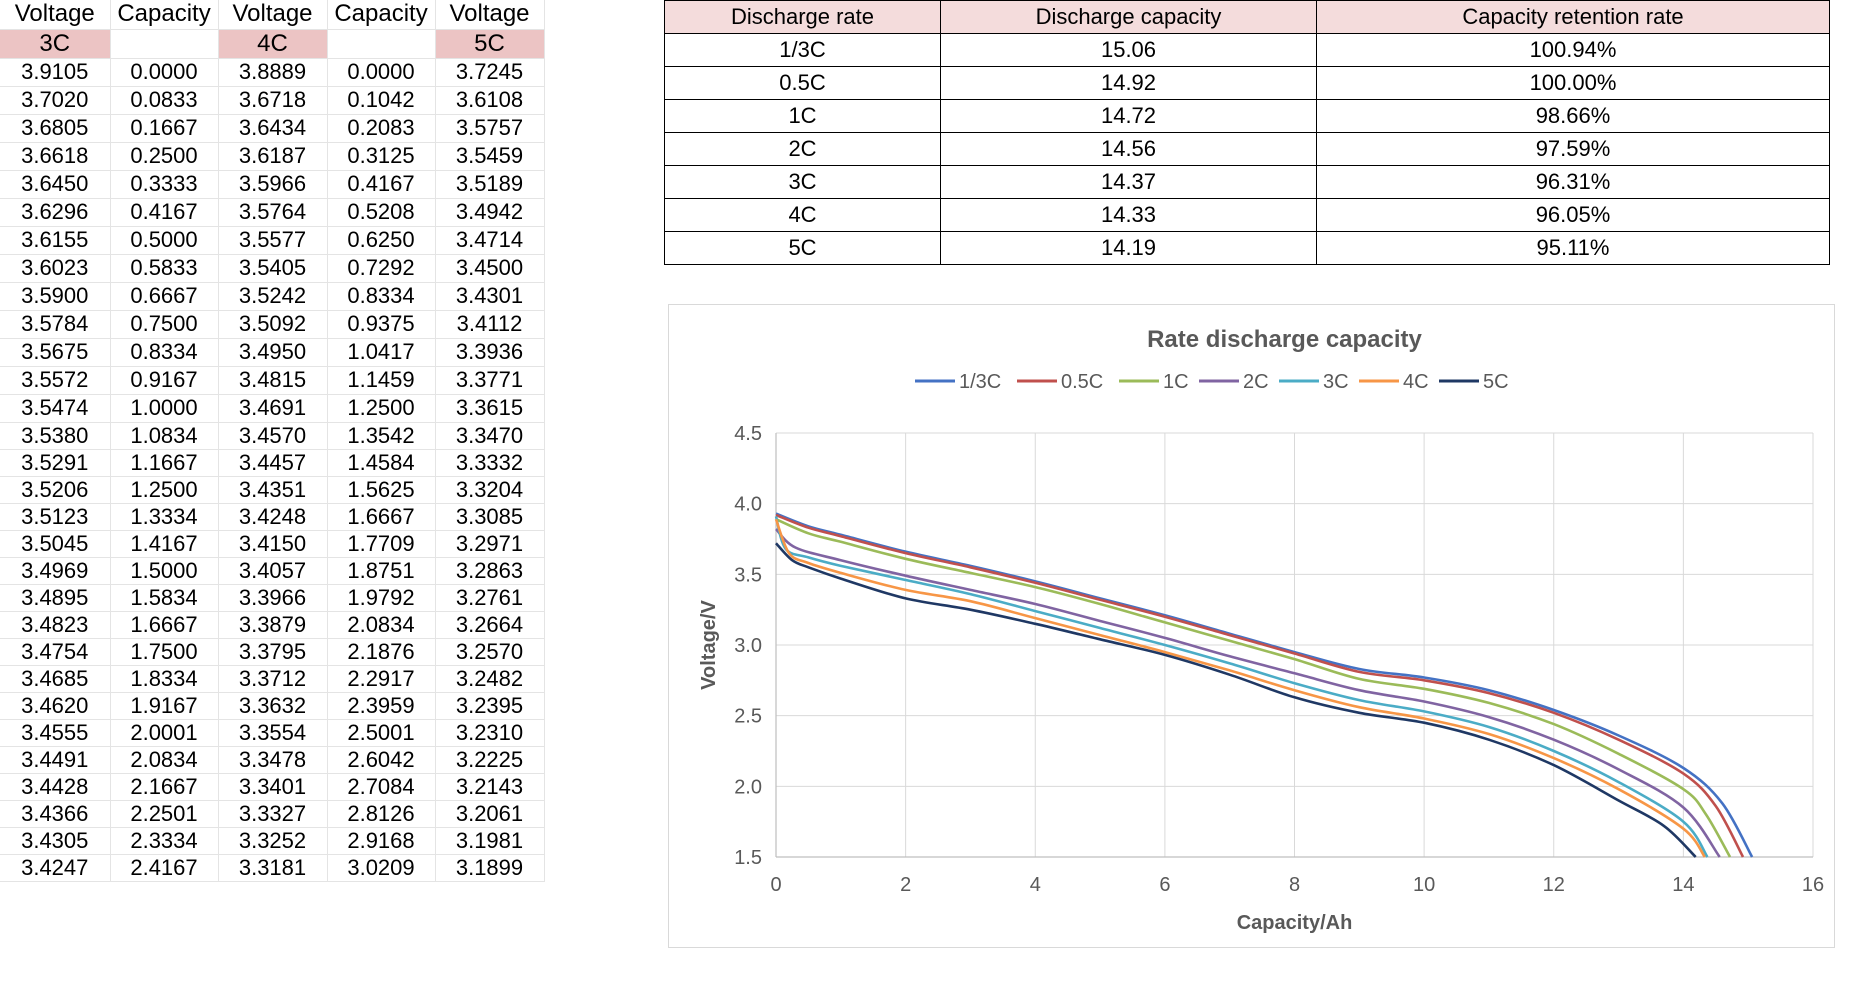  Describe the element at coordinates (164, 463) in the screenshot. I see `sheet-cell: 1.1667` at that location.